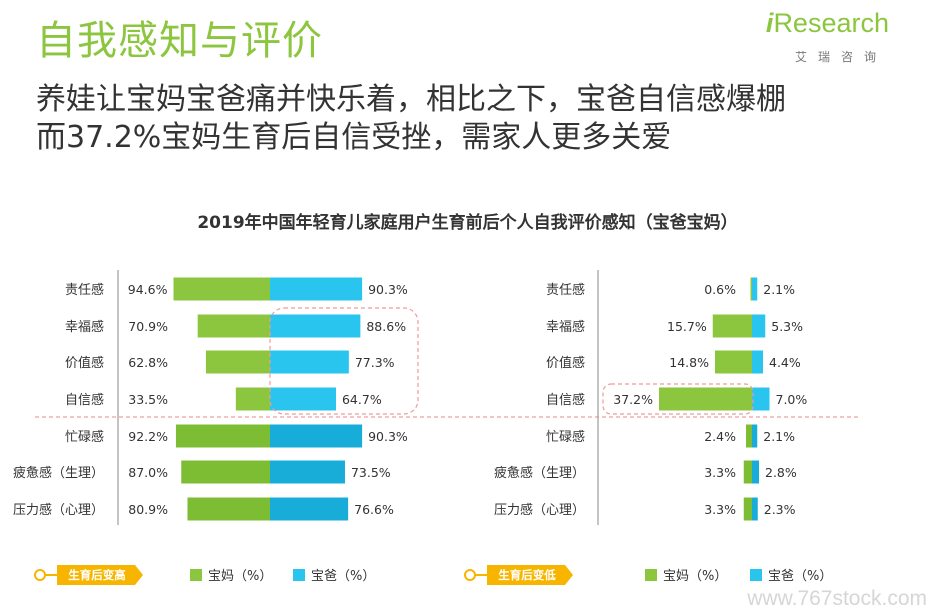  Describe the element at coordinates (343, 576) in the screenshot. I see `legend-label-dad-up: 宝爸（%）` at that location.